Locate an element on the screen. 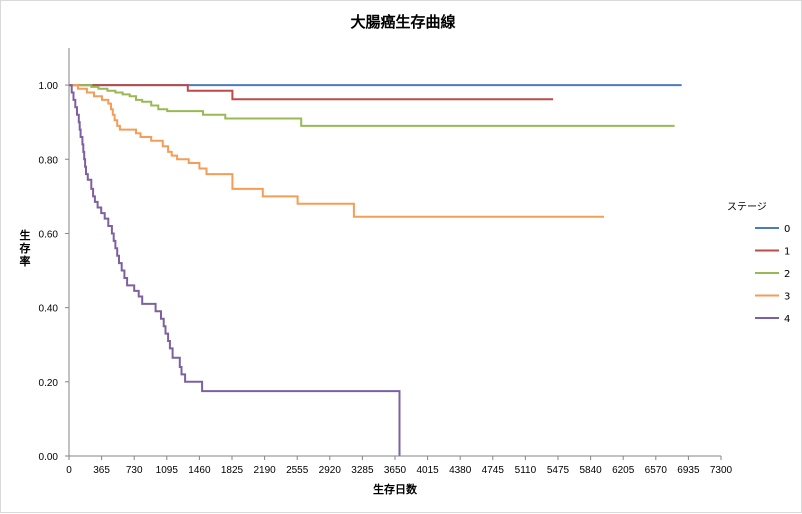 Image resolution: width=802 pixels, height=514 pixels. y-tick-label: 0.00 is located at coordinates (49, 457).